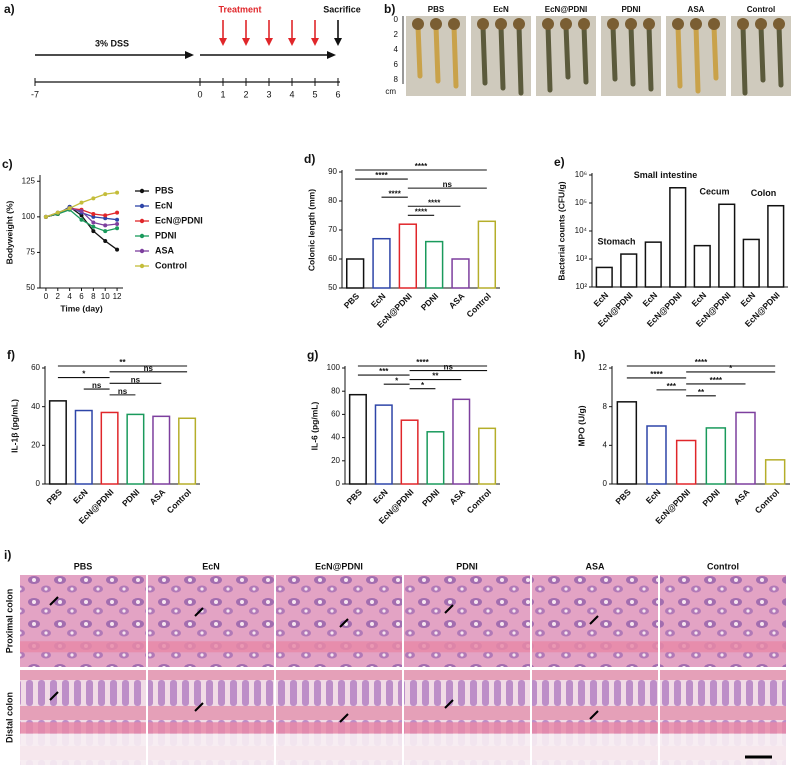  What do you see at coordinates (581, 258) in the screenshot?
I see `y-tick-label: 10³` at bounding box center [581, 258].